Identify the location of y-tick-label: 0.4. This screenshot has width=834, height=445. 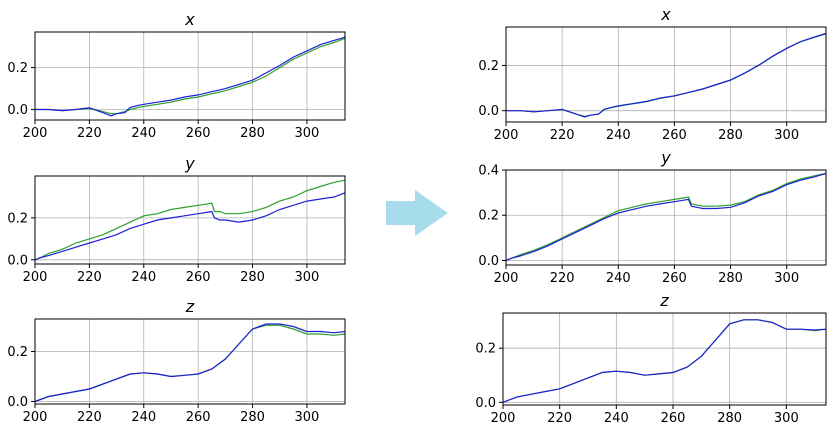
(488, 171).